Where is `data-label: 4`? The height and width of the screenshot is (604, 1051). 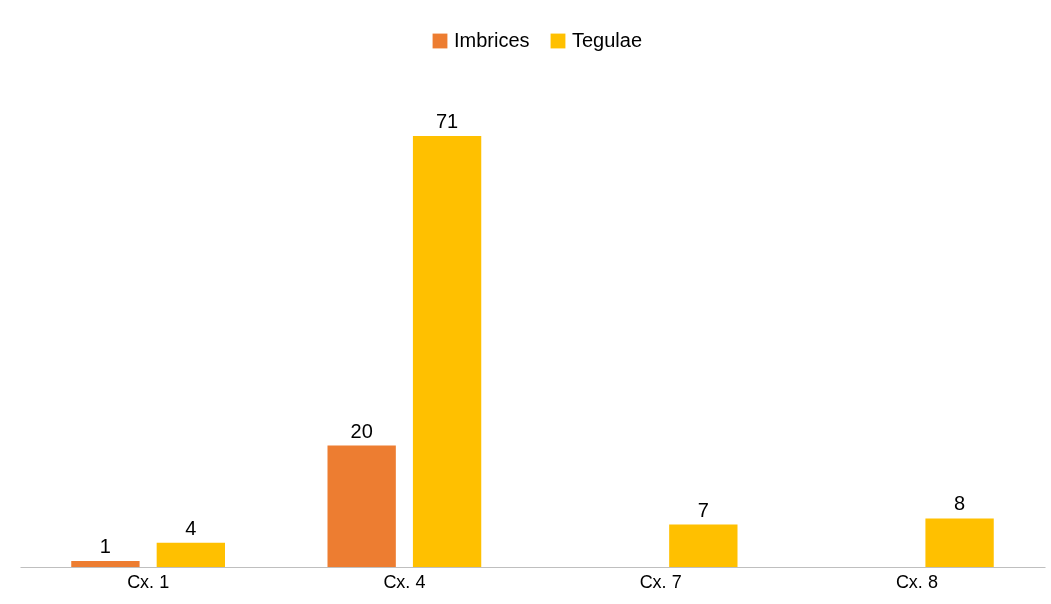
data-label: 4 is located at coordinates (191, 527).